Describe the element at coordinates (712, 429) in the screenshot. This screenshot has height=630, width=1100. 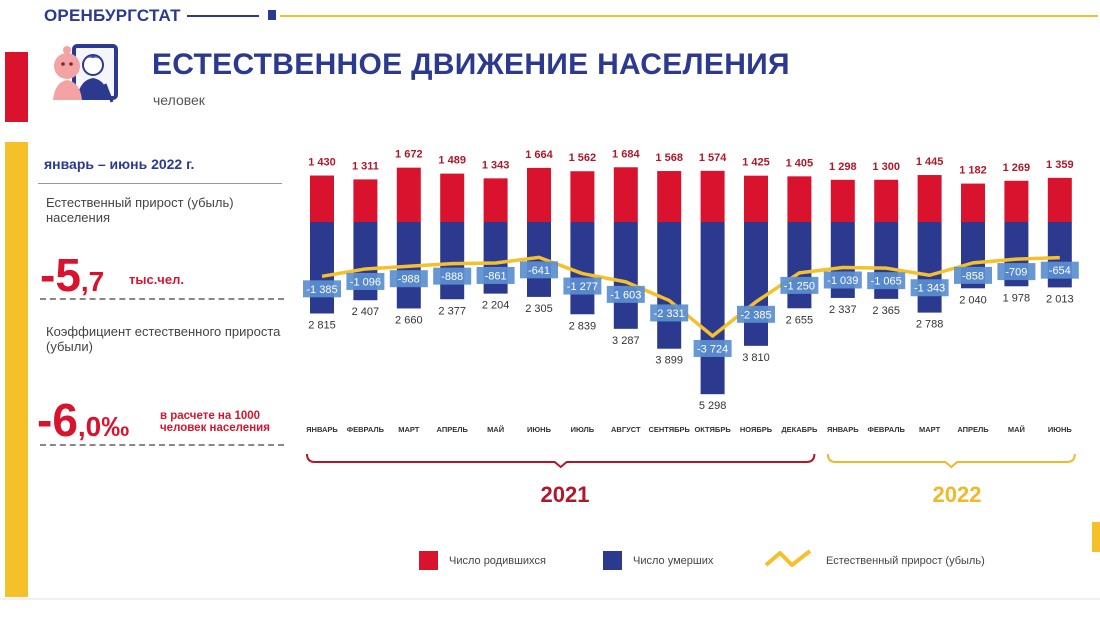
I see `tick-label: ОКТЯБРЬ` at that location.